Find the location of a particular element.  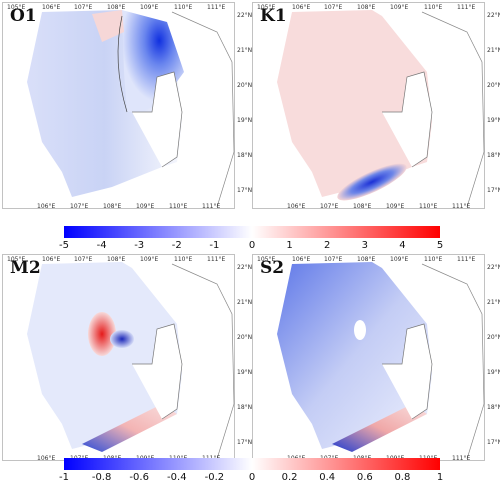

cbar-tick: -2 is located at coordinates (176, 245).